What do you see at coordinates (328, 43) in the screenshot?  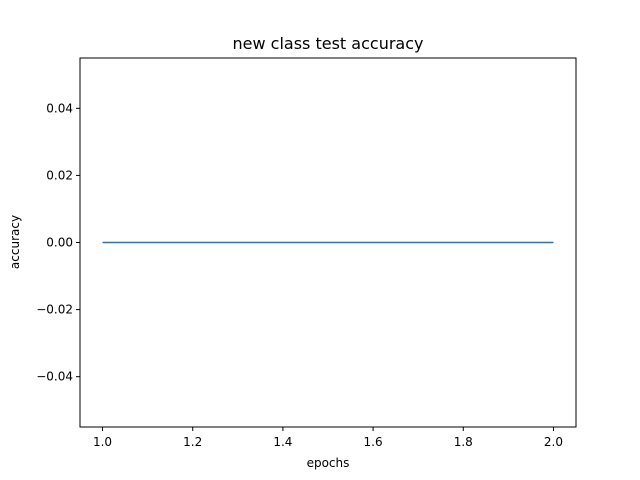 I see `chart-title: new class test accuracy` at bounding box center [328, 43].